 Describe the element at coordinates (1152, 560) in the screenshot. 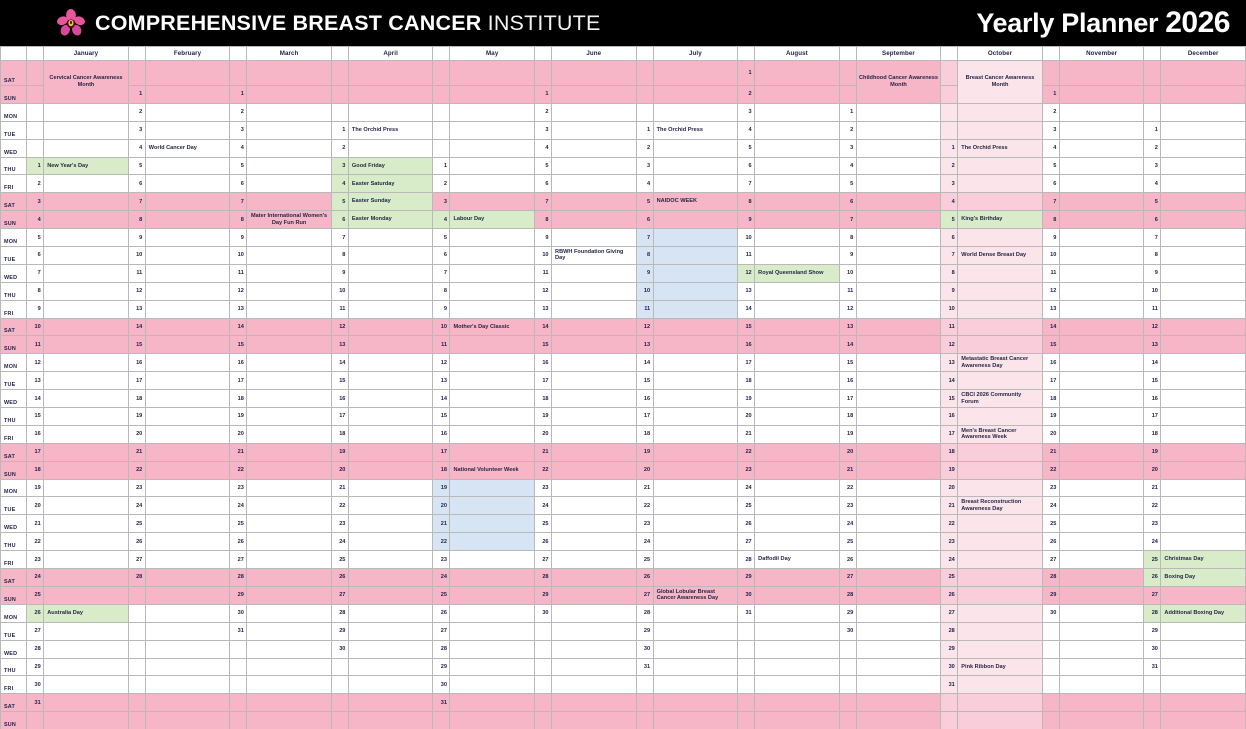

I see `day-number-cell: 25` at that location.